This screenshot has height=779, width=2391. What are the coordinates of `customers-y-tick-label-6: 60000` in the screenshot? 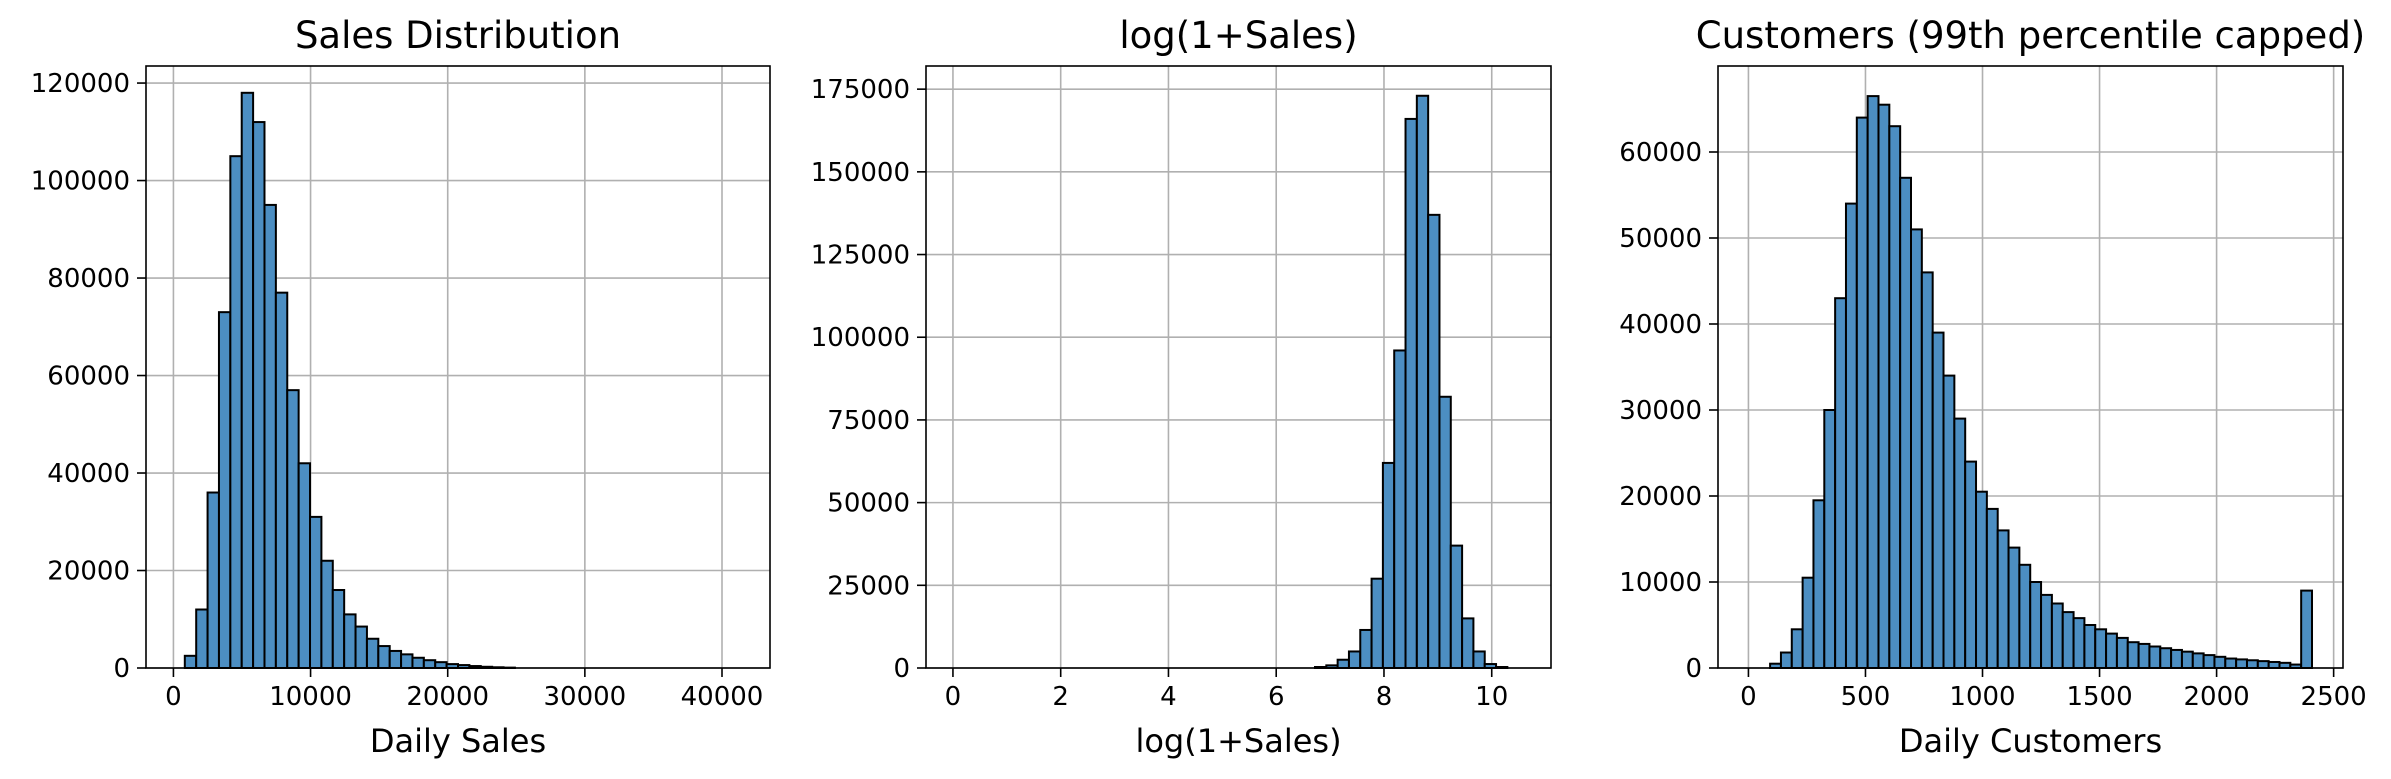 It's located at (1660, 153).